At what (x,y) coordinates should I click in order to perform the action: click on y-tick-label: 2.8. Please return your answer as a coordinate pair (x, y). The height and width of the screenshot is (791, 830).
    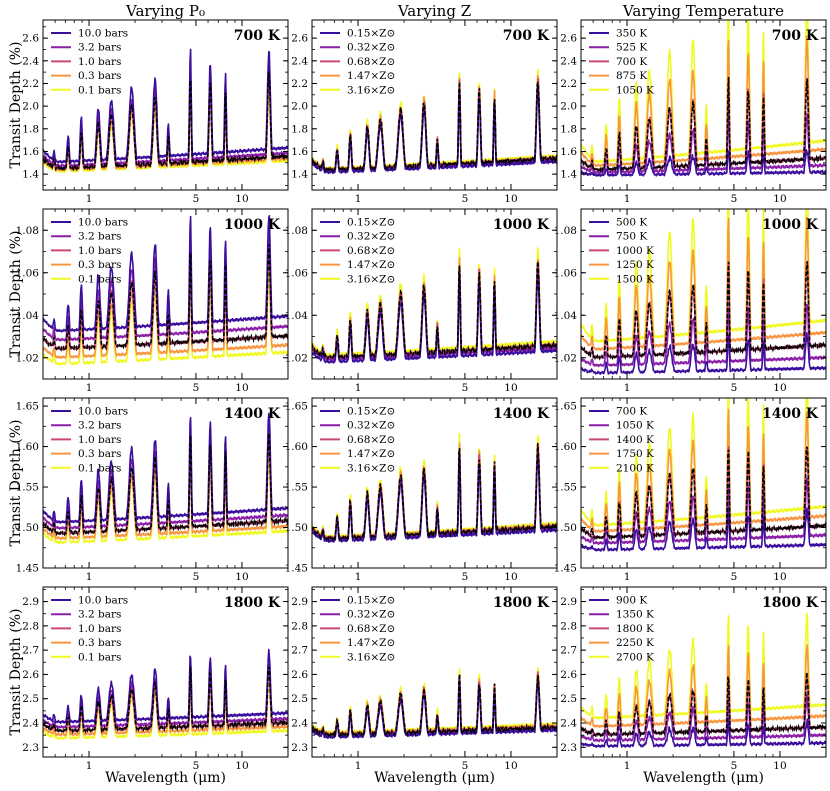
    Looking at the image, I should click on (299, 626).